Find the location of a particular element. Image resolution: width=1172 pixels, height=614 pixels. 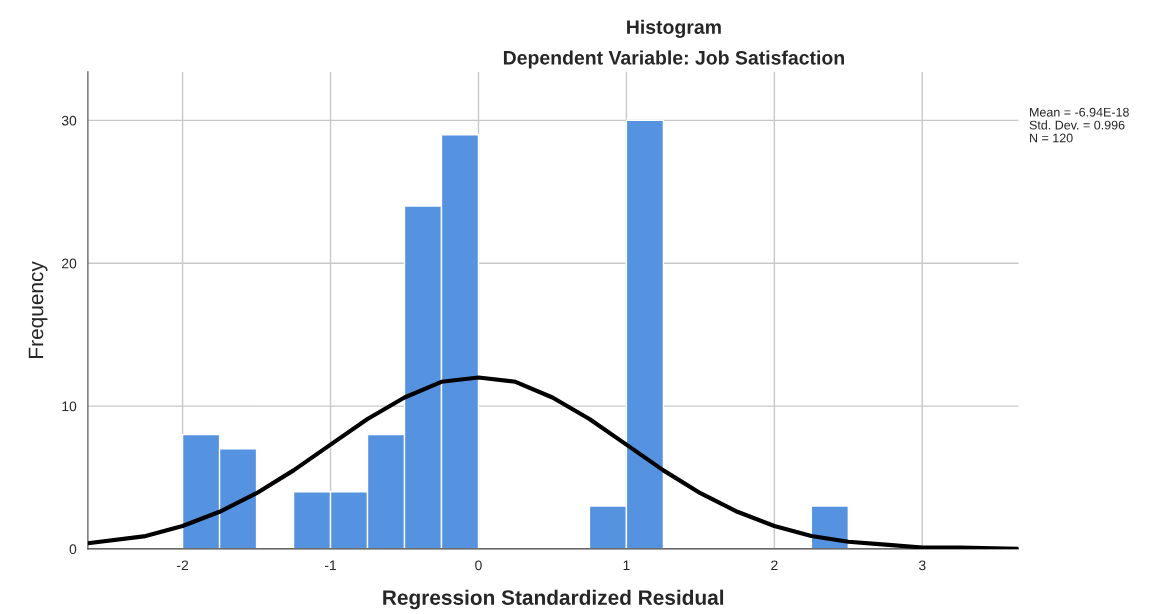

y-tick-label: 20 is located at coordinates (69, 263).